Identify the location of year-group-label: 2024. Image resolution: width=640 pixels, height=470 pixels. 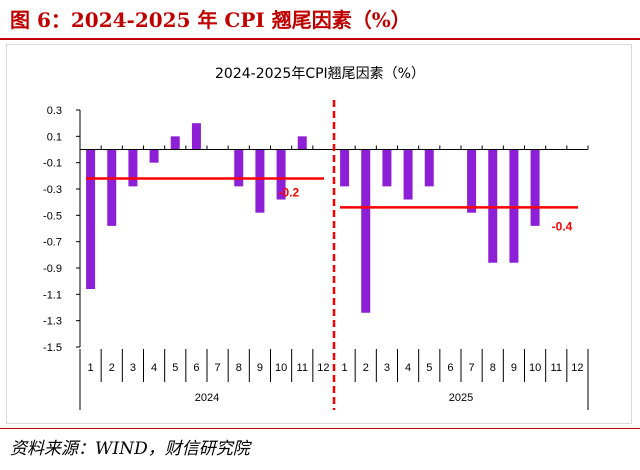
(207, 398).